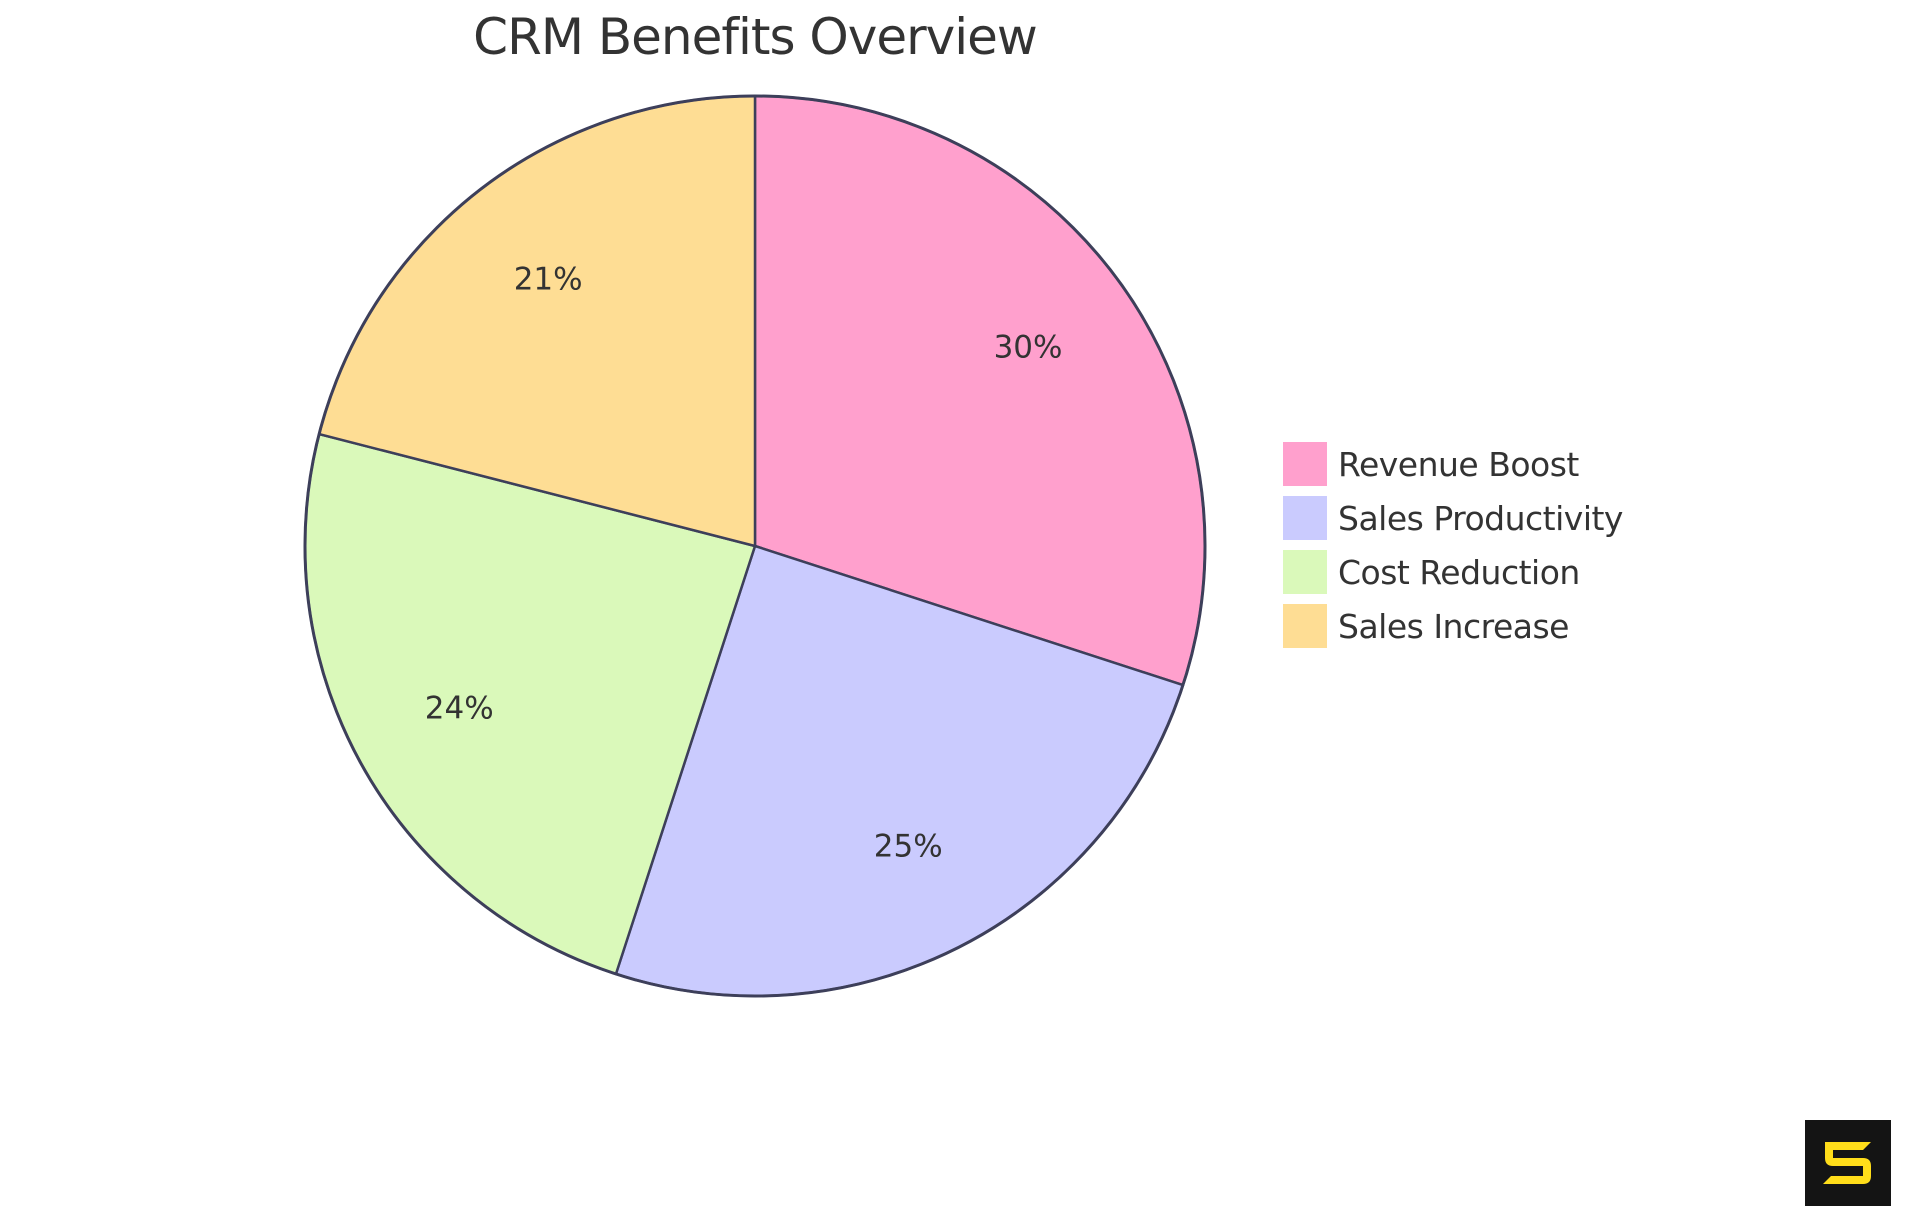 This screenshot has height=1215, width=1920. Describe the element at coordinates (1028, 348) in the screenshot. I see `slice-label-revenue-boost: 30%` at that location.